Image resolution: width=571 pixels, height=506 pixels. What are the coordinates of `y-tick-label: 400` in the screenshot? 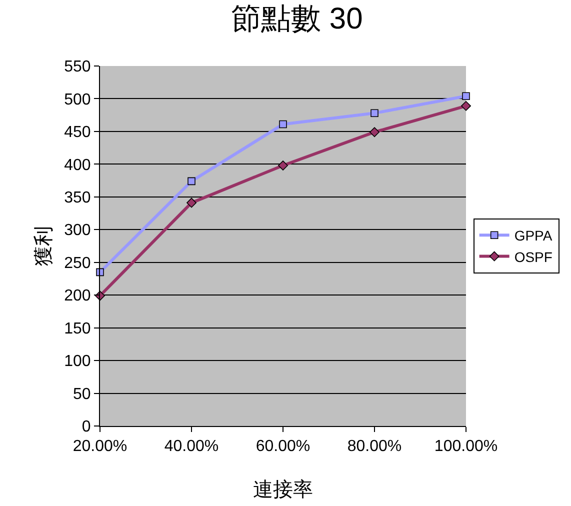 It's located at (77, 165).